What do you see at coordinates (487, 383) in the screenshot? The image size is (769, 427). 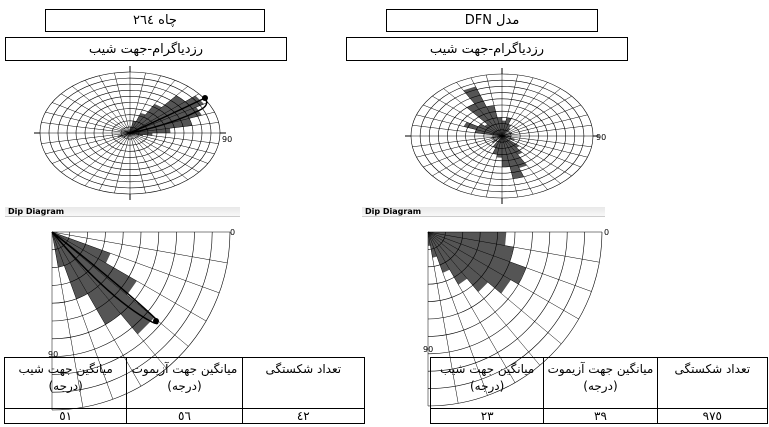 I see `right-header-dip: میانگین جهت شیب (درجه)` at bounding box center [487, 383].